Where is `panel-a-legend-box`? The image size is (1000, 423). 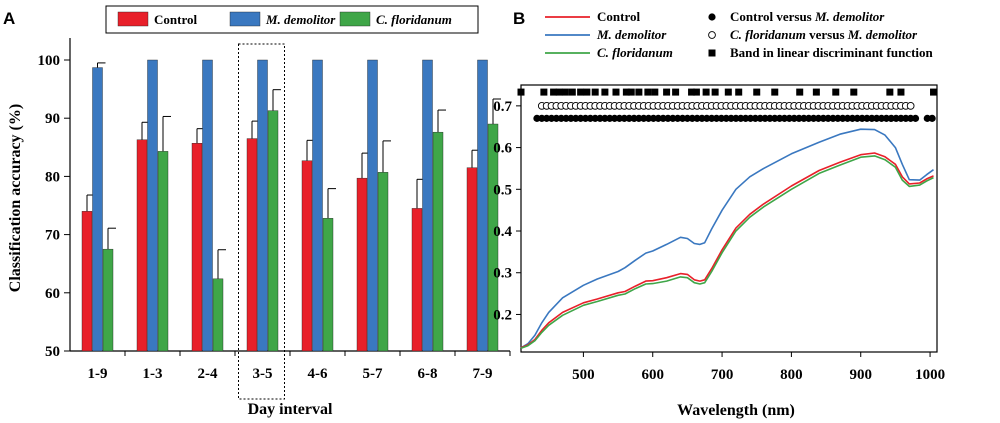
panel-a-legend-box is located at coordinates (292, 19).